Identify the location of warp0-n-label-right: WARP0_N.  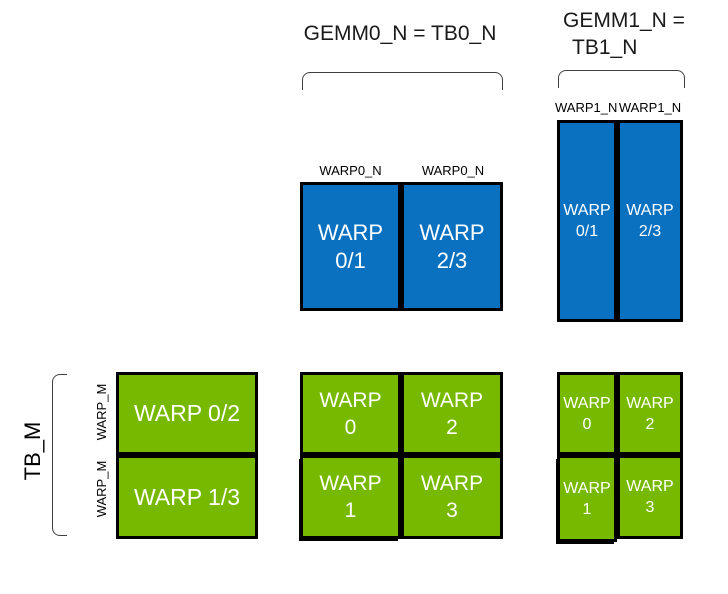
(453, 170).